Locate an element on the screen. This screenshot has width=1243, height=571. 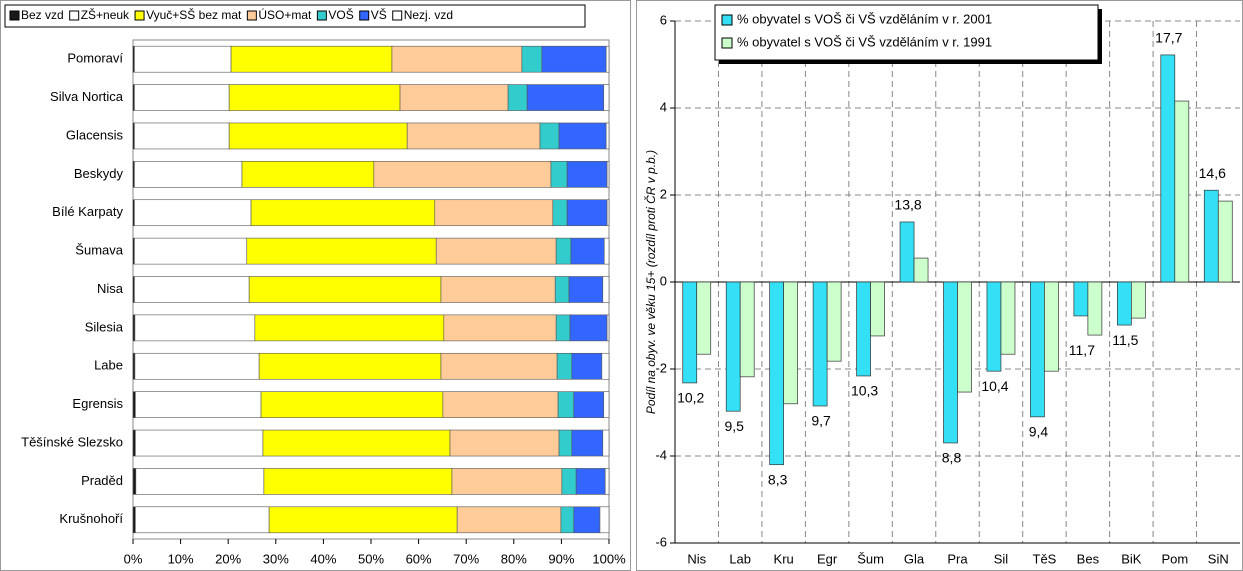
x-tick-label: Lab is located at coordinates (740, 558).